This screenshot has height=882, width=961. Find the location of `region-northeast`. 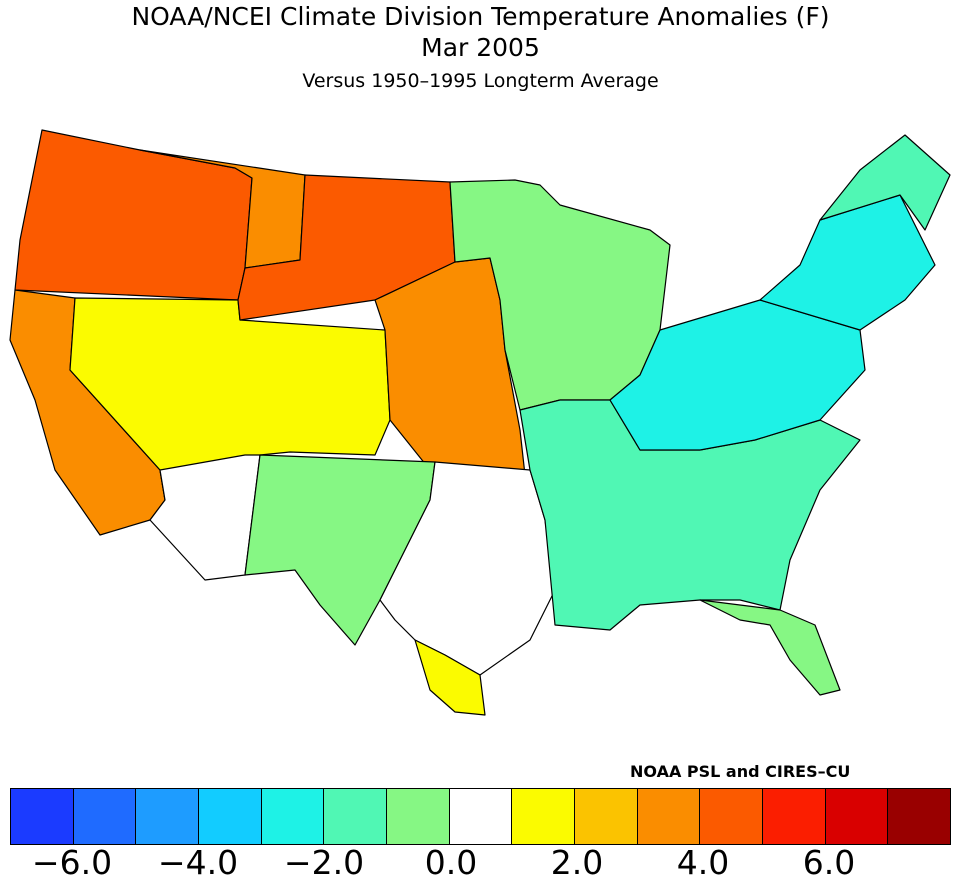

region-northeast is located at coordinates (847, 262).